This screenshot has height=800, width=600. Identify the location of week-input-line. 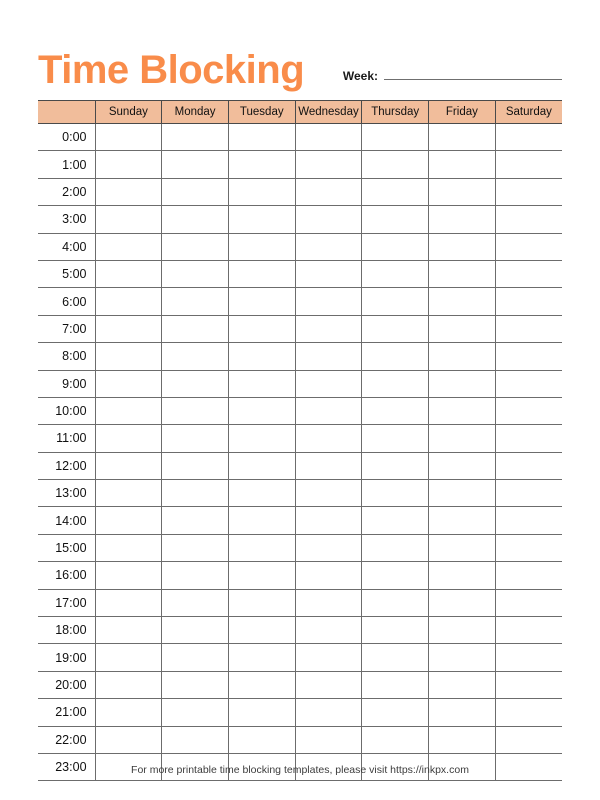
(473, 79).